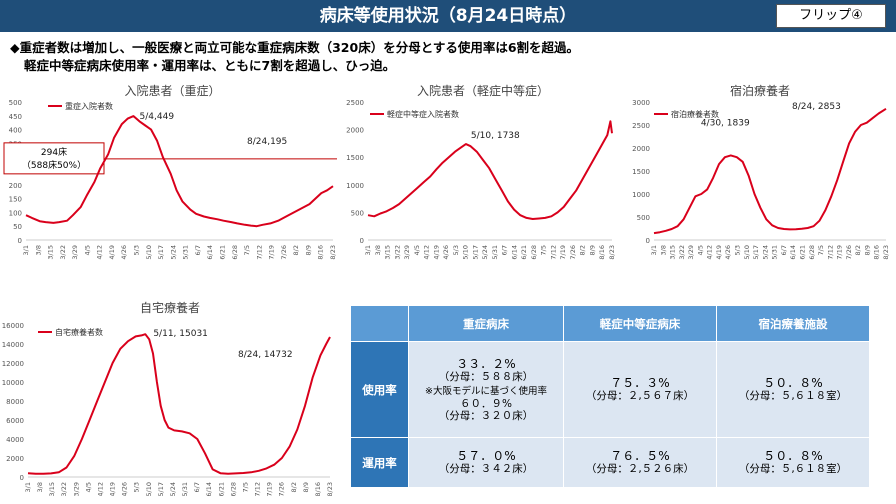 The width and height of the screenshot is (896, 504). Describe the element at coordinates (466, 252) in the screenshot. I see `x-tick-label: 5/10` at that location.